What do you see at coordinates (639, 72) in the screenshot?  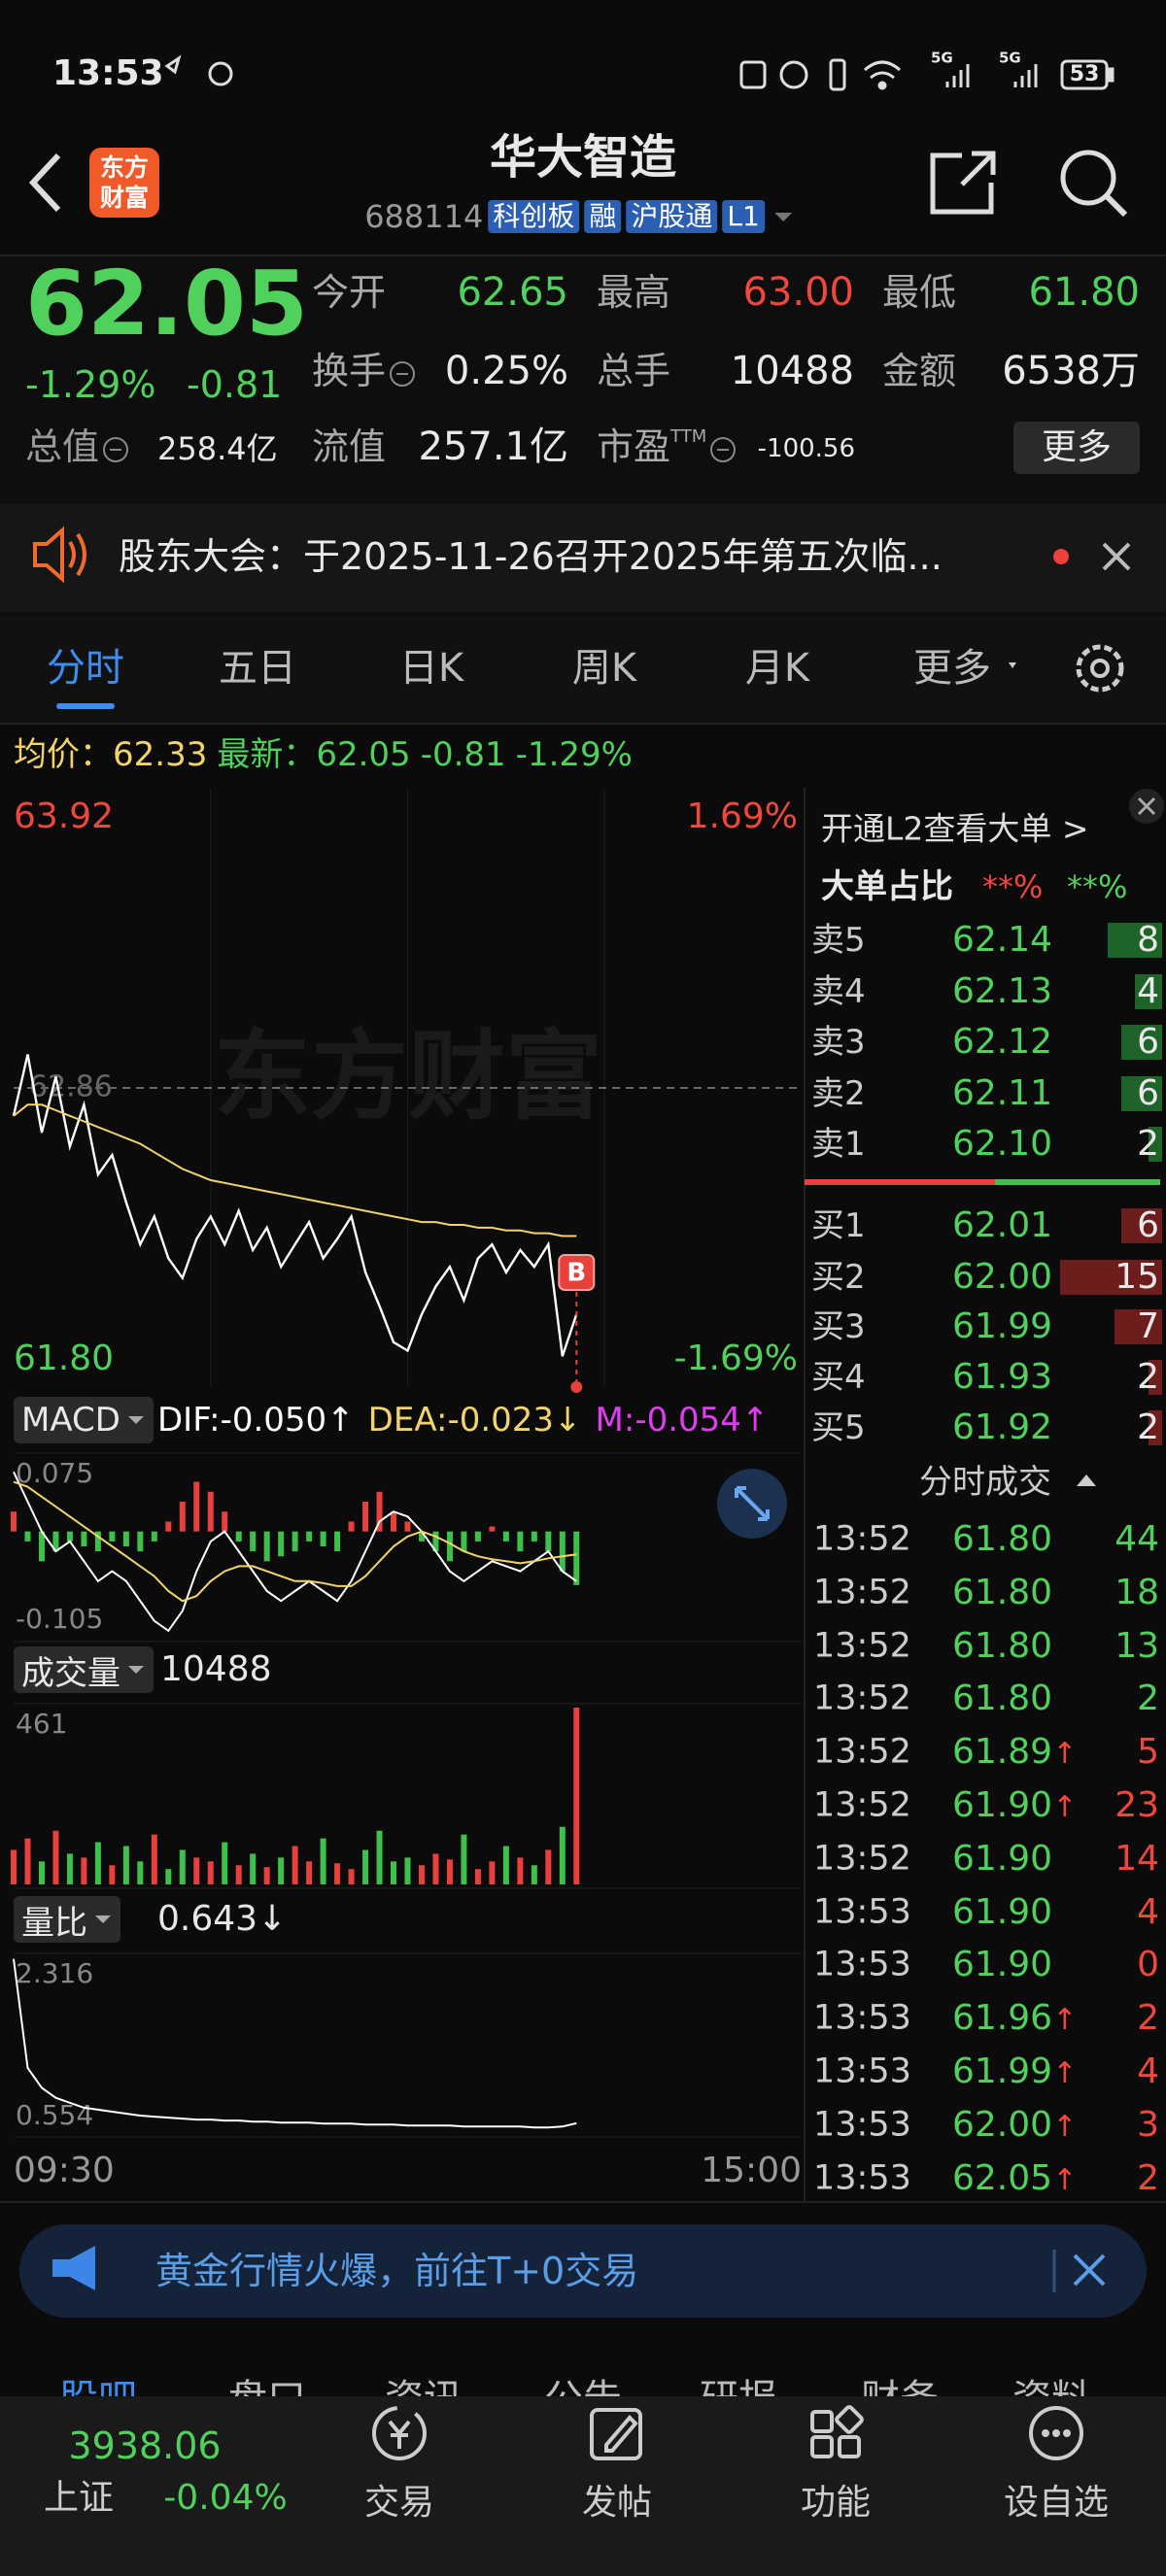 I see `status-icons` at bounding box center [639, 72].